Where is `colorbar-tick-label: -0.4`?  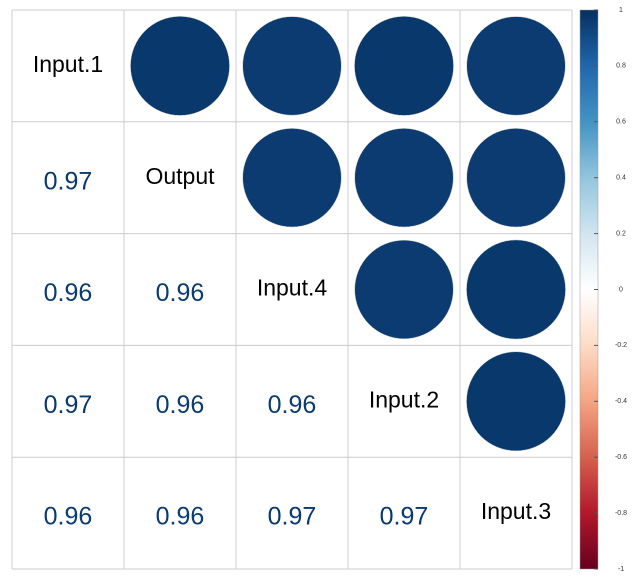 colorbar-tick-label: -0.4 is located at coordinates (621, 401).